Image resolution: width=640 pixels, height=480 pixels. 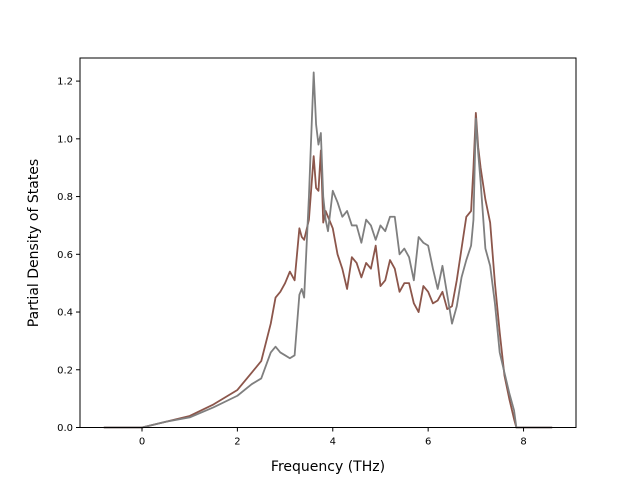 What do you see at coordinates (65, 255) in the screenshot?
I see `y-tick-label: 0.6` at bounding box center [65, 255].